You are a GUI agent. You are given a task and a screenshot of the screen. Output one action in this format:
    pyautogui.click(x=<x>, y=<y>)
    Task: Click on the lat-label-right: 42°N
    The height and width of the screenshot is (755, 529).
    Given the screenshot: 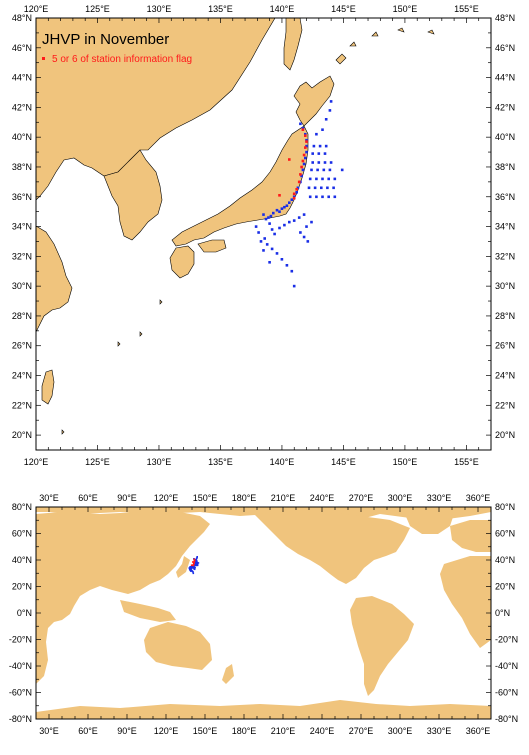 What is the action you would take?
    pyautogui.click(x=505, y=107)
    